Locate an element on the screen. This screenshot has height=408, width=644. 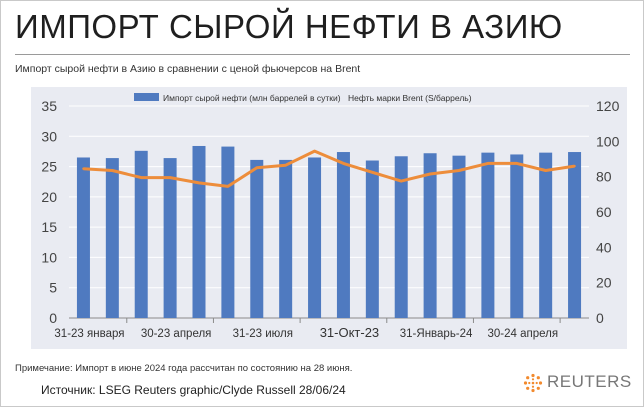
y-right-tick-label: 20 is located at coordinates (604, 283).